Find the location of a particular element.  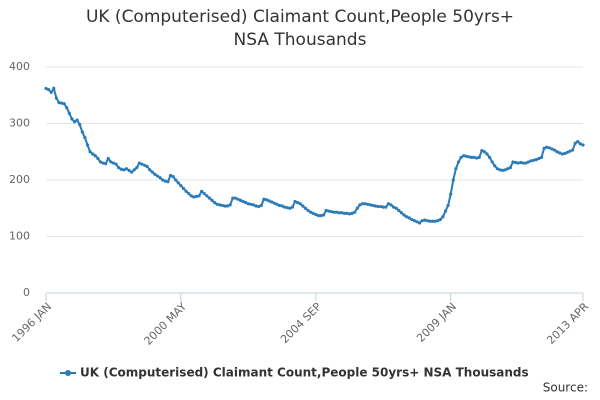

x-tick-label: 2000 MAY is located at coordinates (165, 324).